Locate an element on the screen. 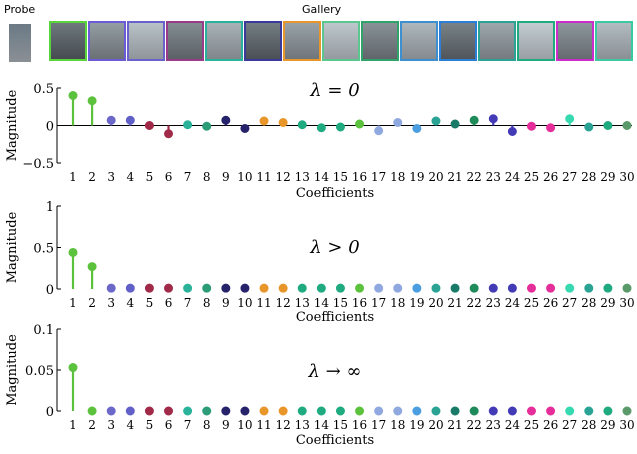  x-tick-label: 27 is located at coordinates (569, 303).